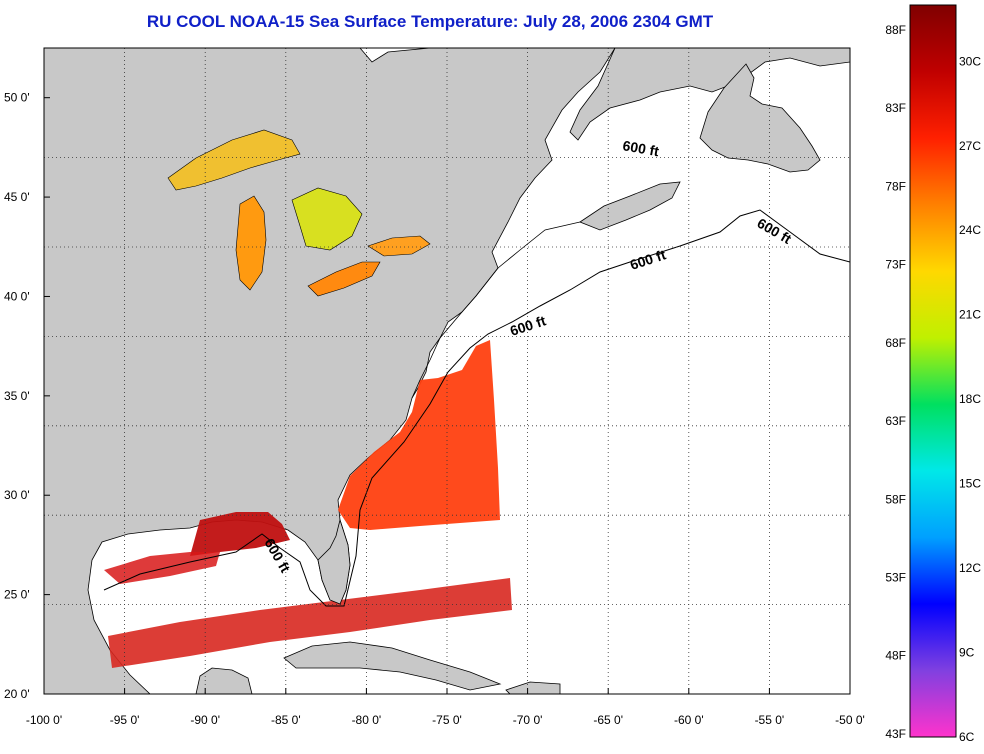 This screenshot has height=754, width=984. Describe the element at coordinates (17, 495) in the screenshot. I see `latitude-tick-label: 30 0'` at that location.